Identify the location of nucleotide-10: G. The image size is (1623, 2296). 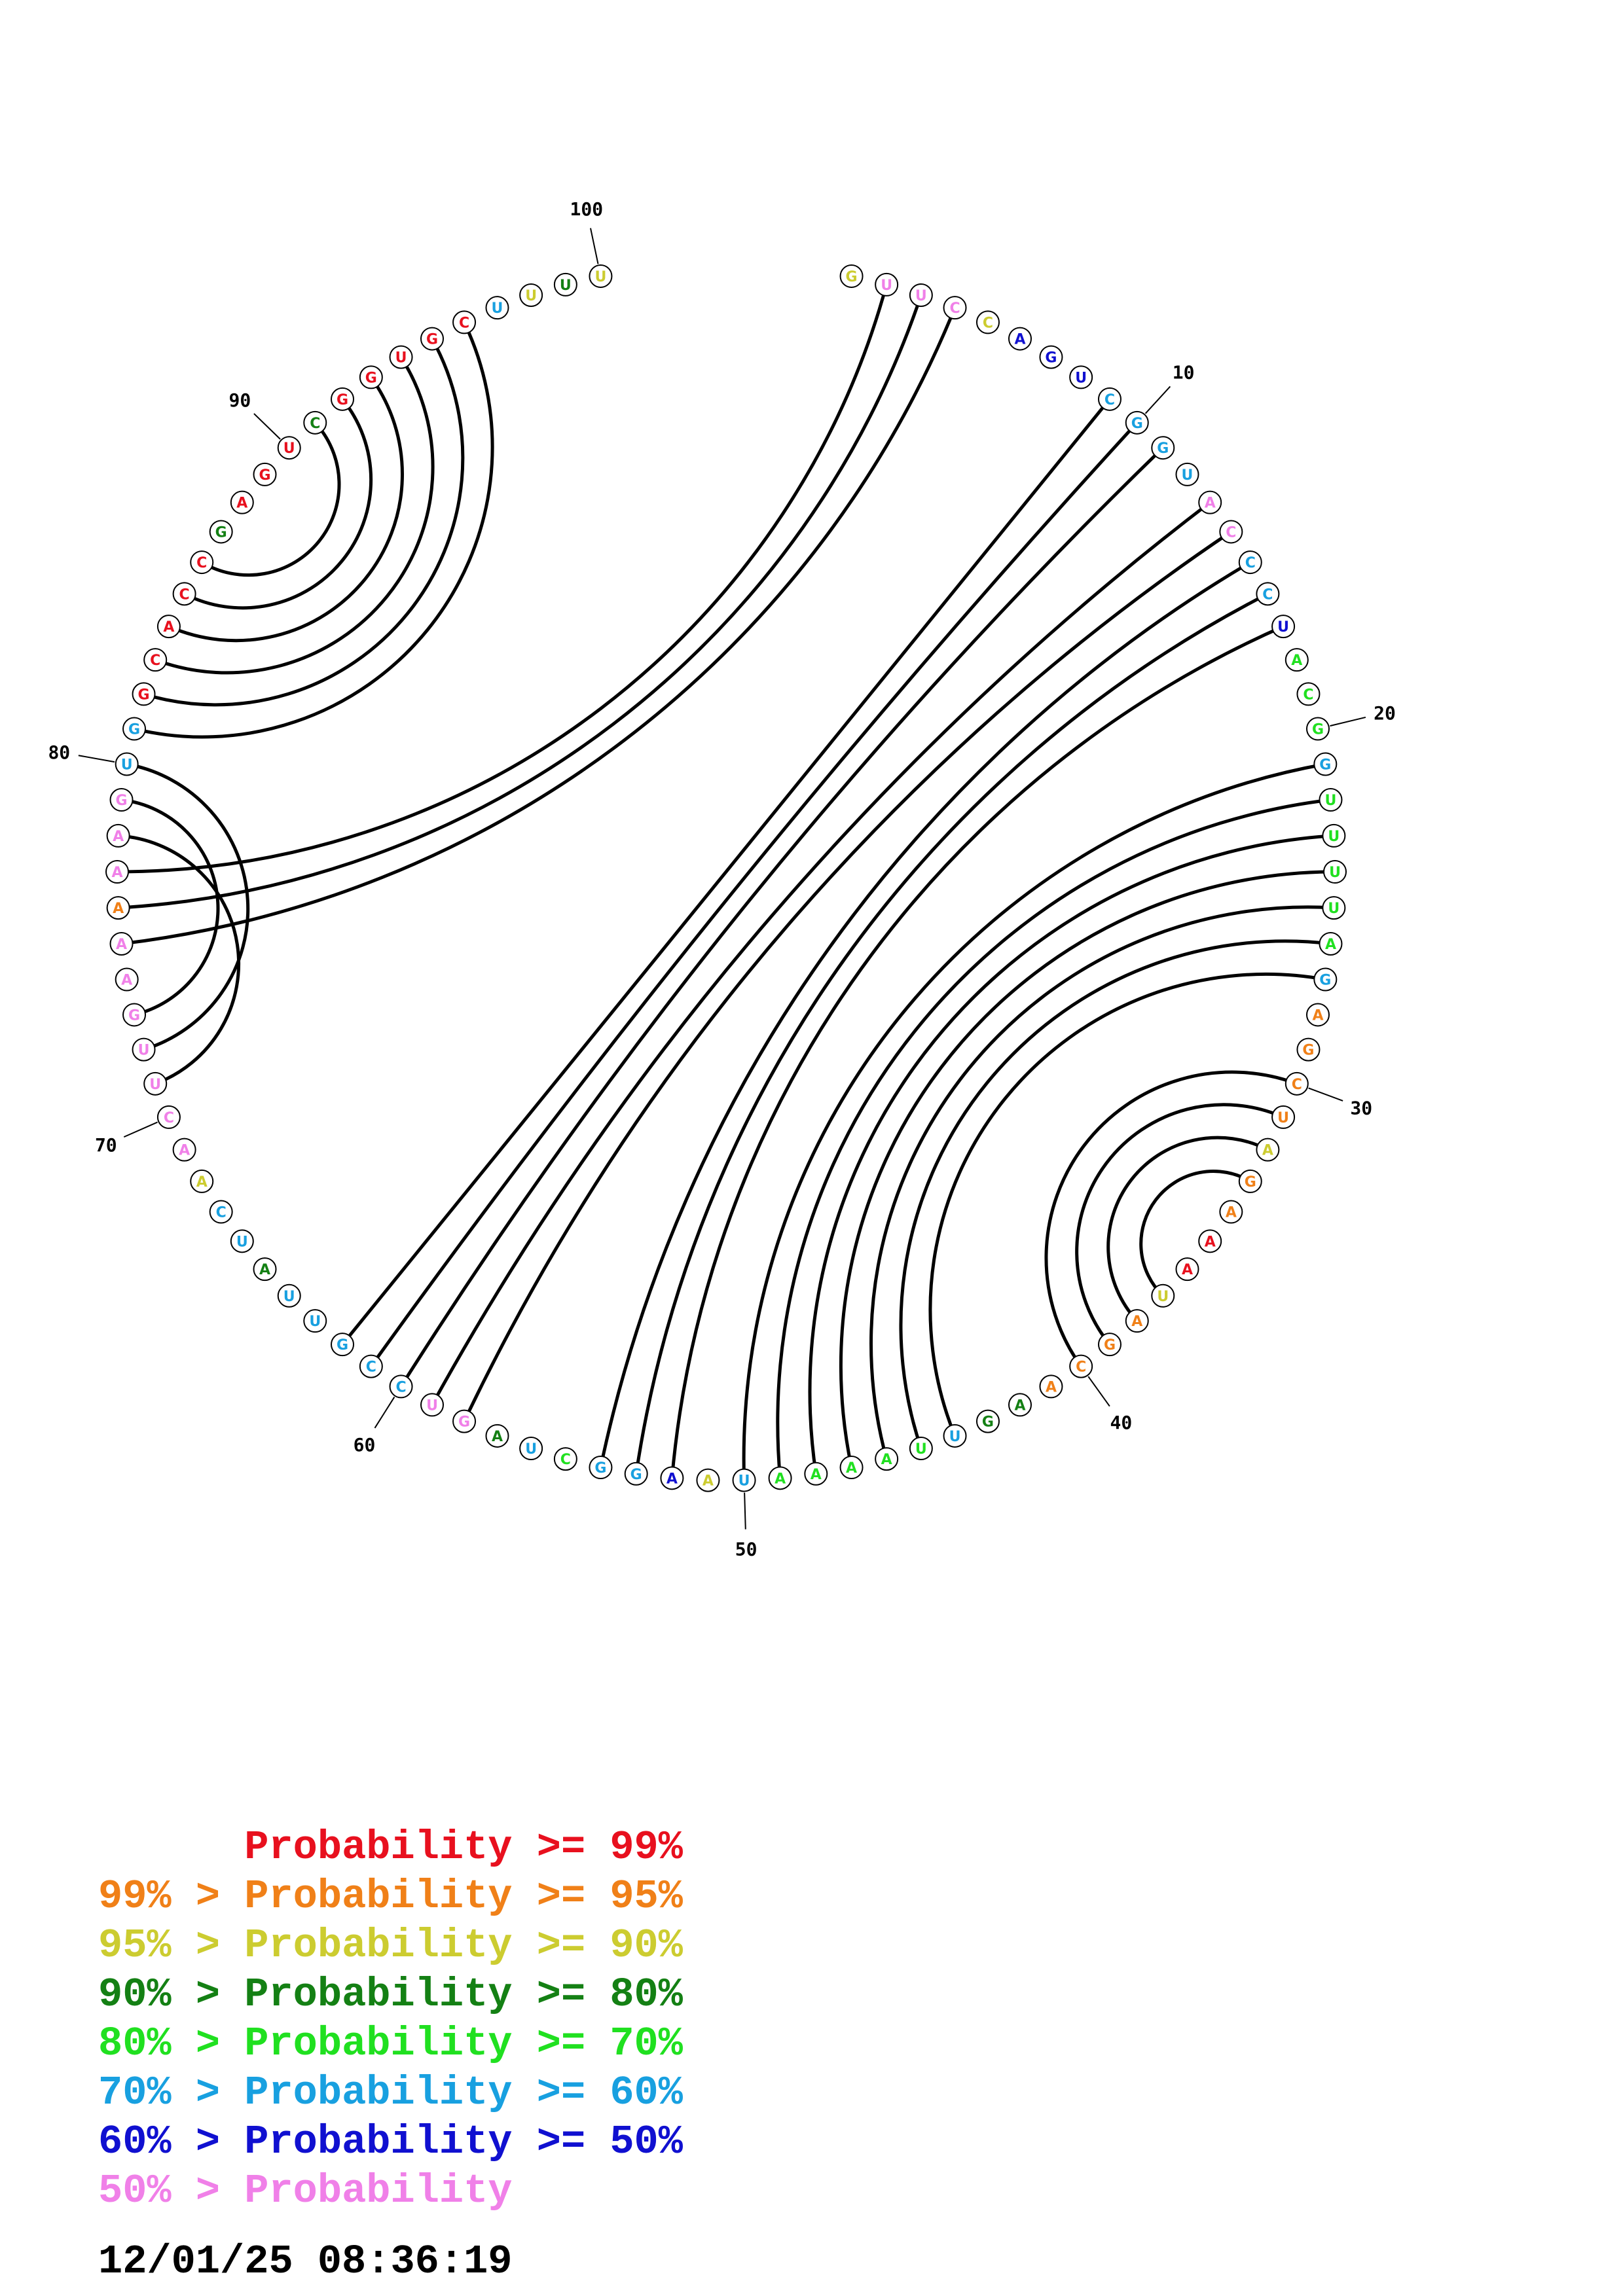
(1137, 422).